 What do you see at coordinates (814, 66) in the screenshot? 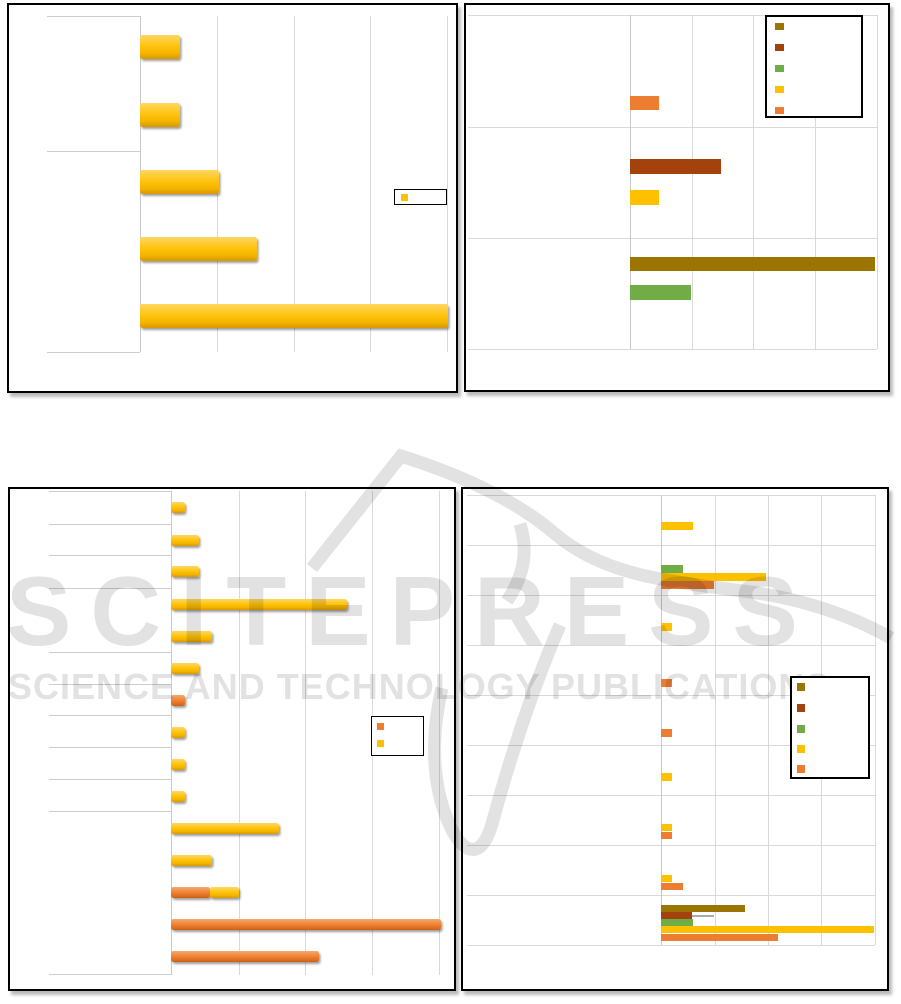
I see `chart-top-right-legend` at bounding box center [814, 66].